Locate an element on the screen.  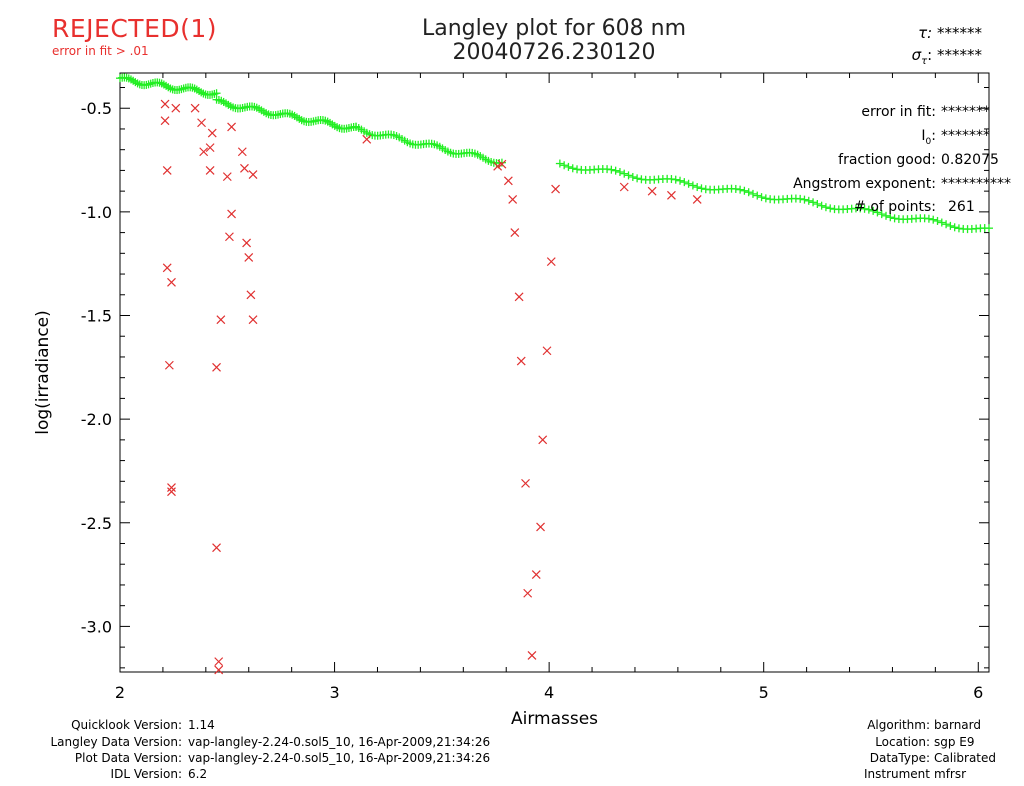
i0-label: I0: is located at coordinates (928, 137).